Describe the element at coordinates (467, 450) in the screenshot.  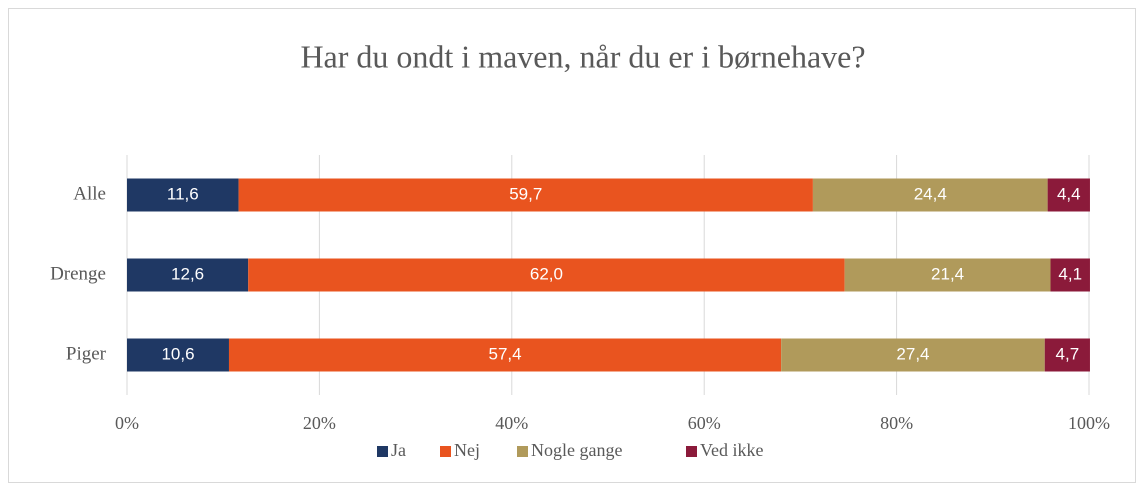
I see `legend-label: Nej` at that location.